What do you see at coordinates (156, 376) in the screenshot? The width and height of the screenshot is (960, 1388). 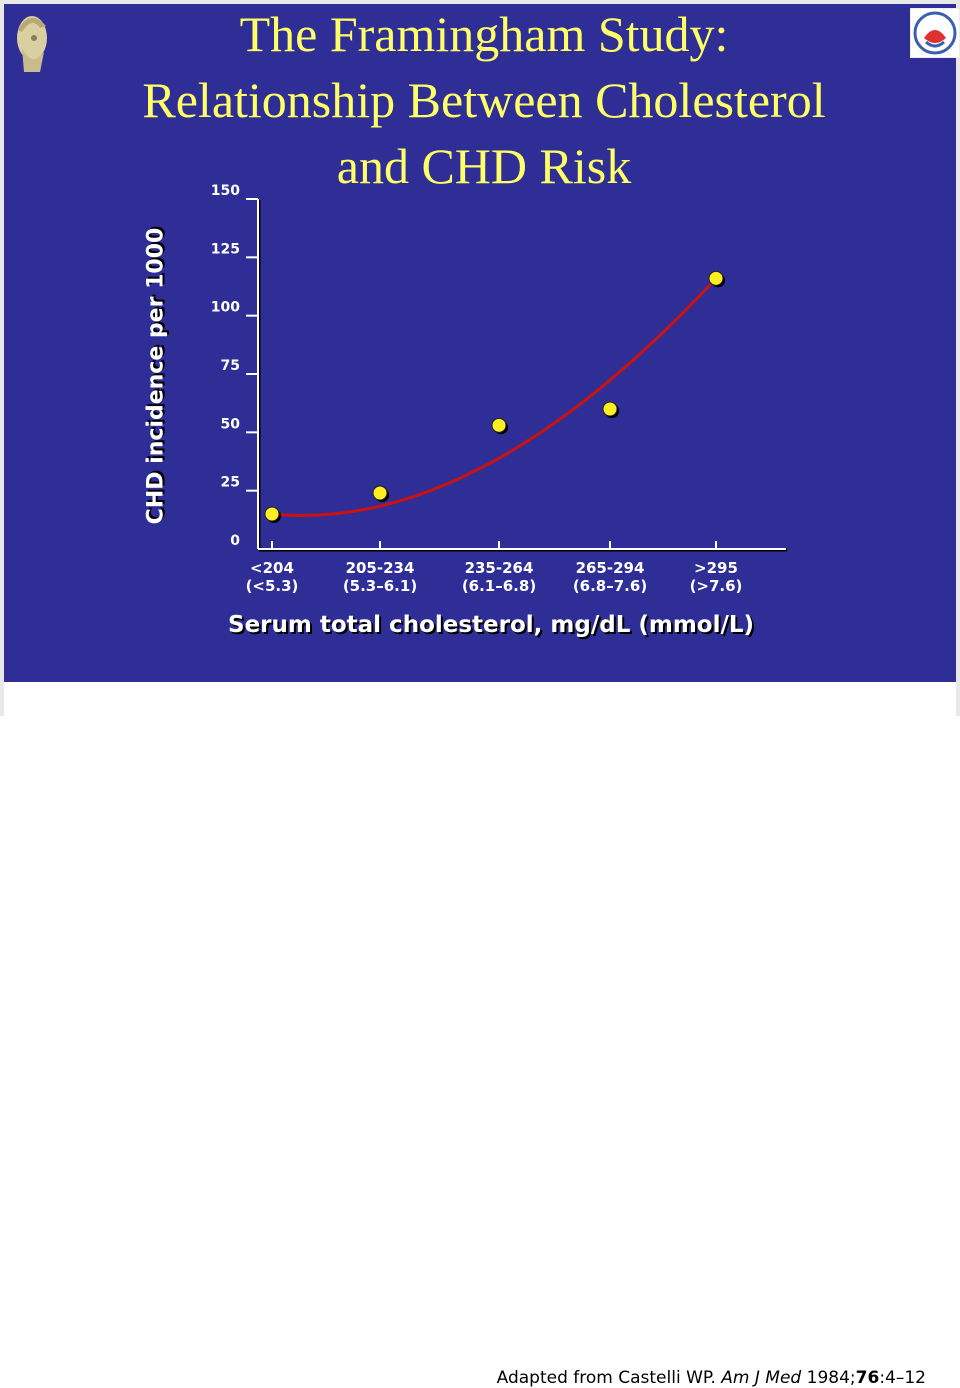 I see `y-axis-label: CHD incidence per 1000` at bounding box center [156, 376].